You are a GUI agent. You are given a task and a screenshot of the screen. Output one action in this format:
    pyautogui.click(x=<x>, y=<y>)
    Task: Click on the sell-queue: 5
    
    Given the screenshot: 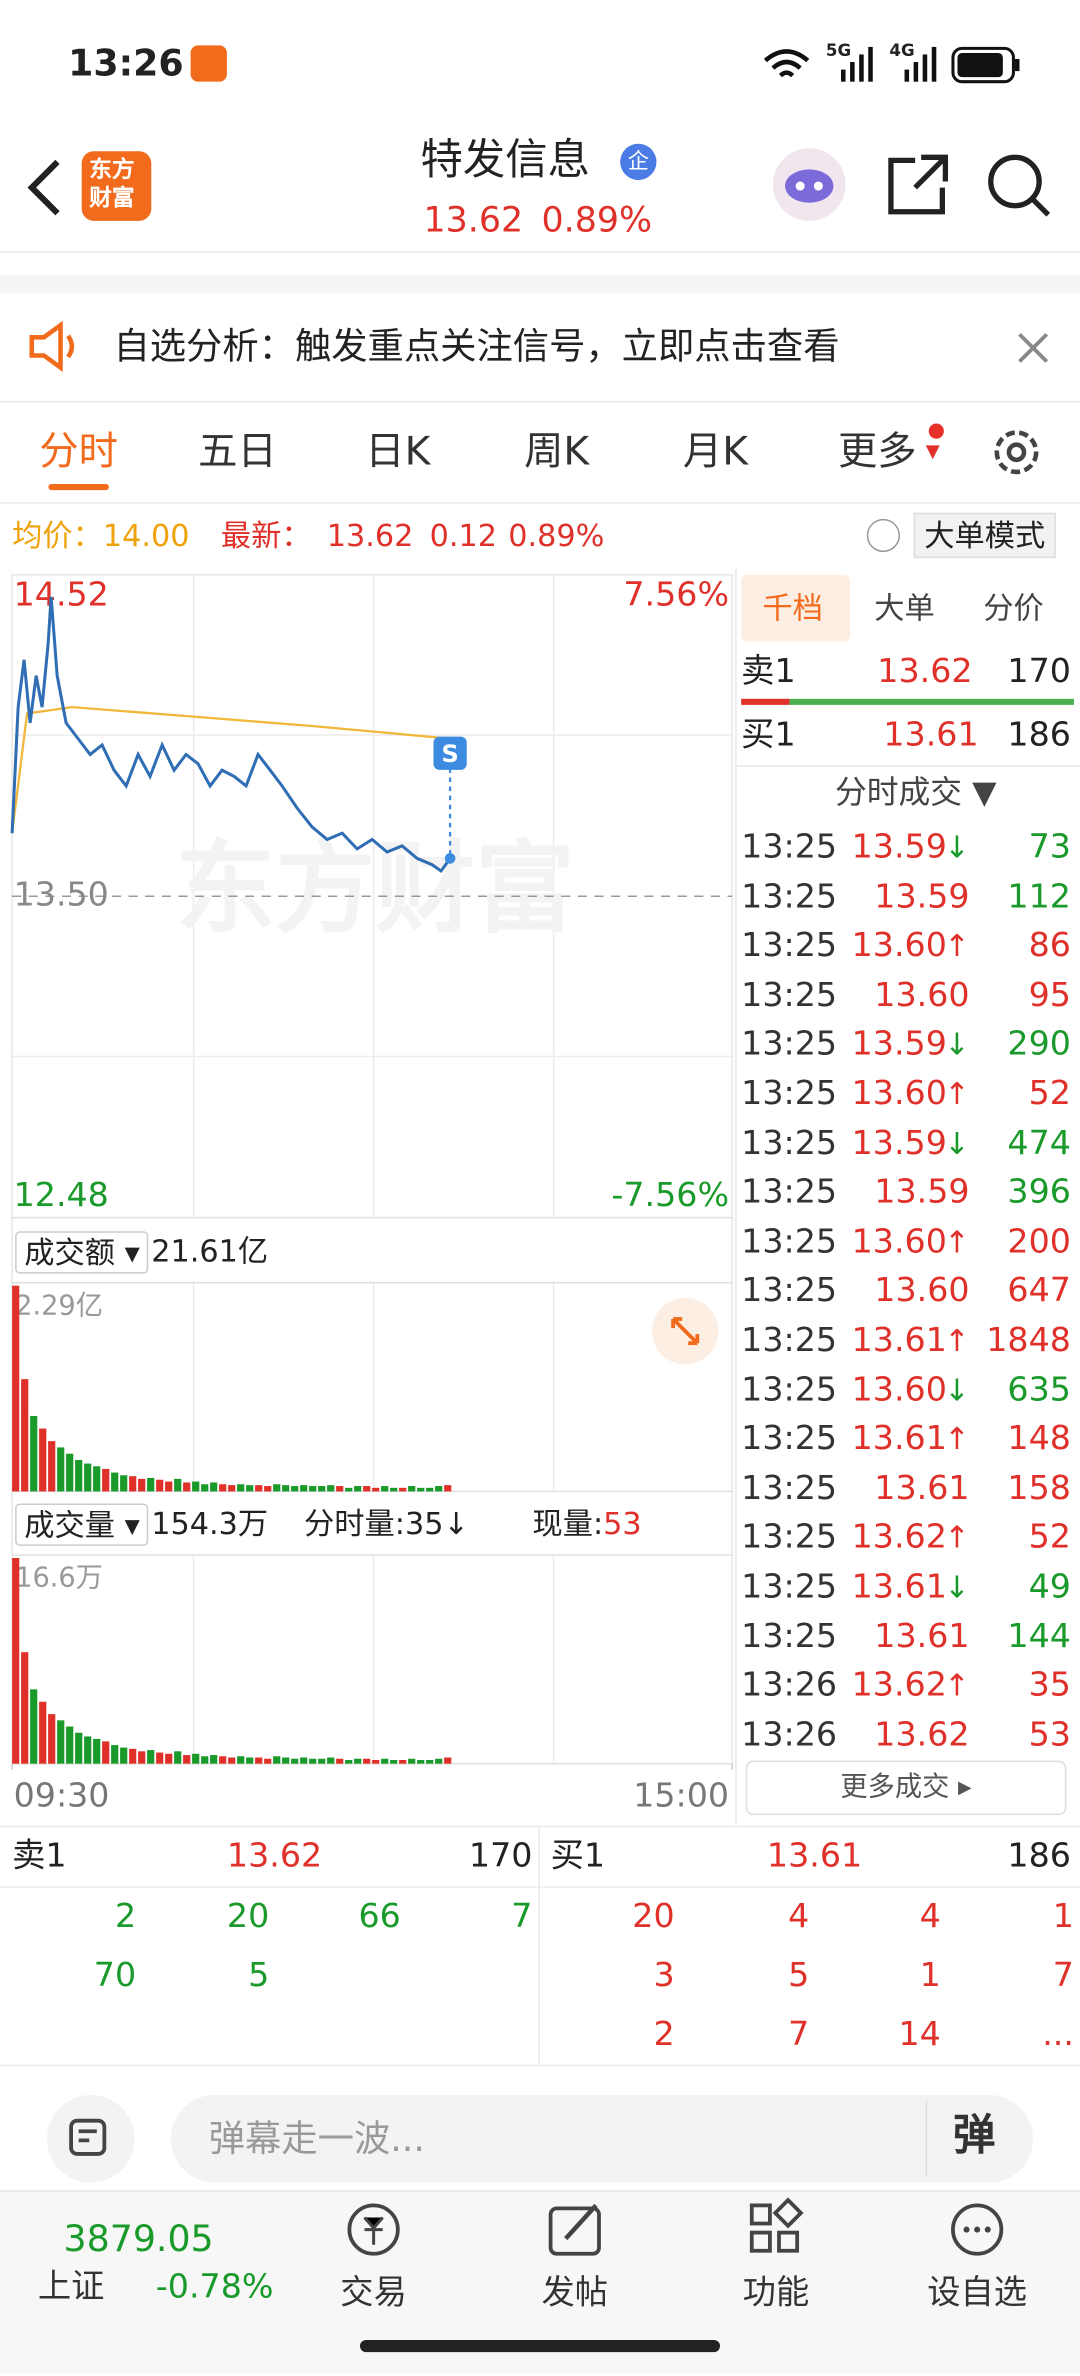 What is the action you would take?
    pyautogui.click(x=259, y=1976)
    